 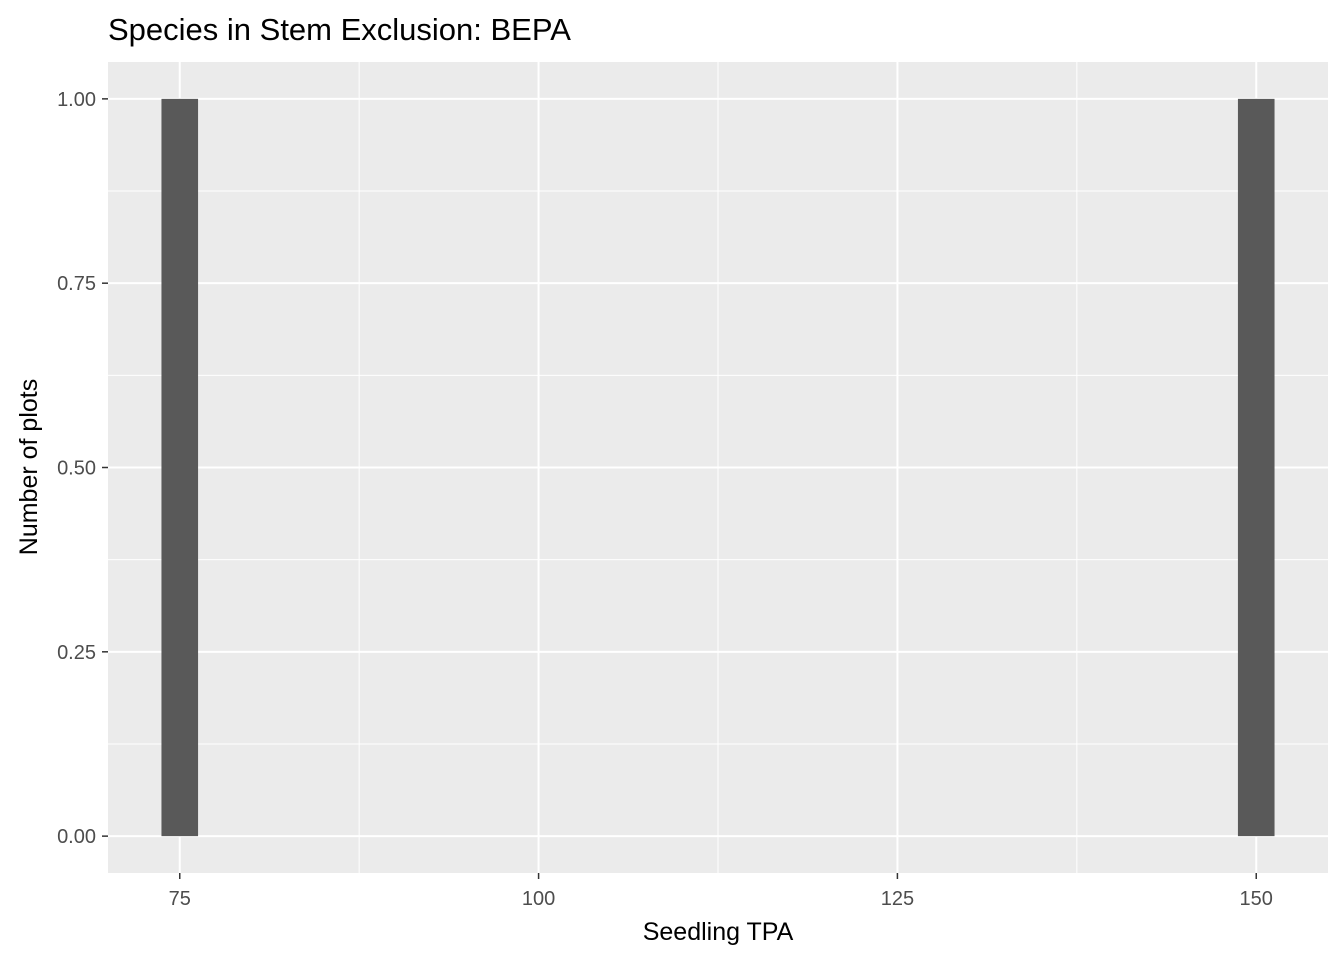 I want to click on y-tick-label: 1.00, so click(x=76, y=100).